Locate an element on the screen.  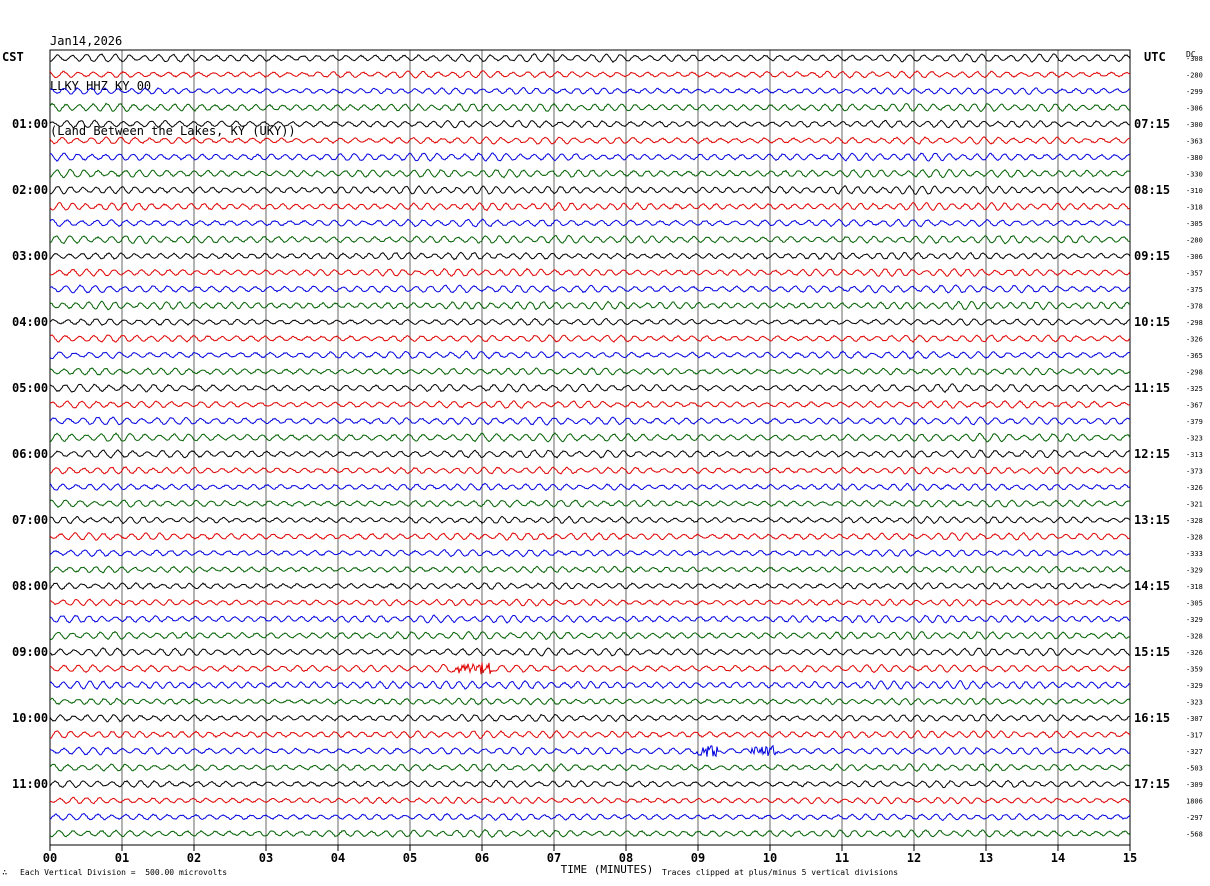
dc-header: DC is located at coordinates (1191, 54).